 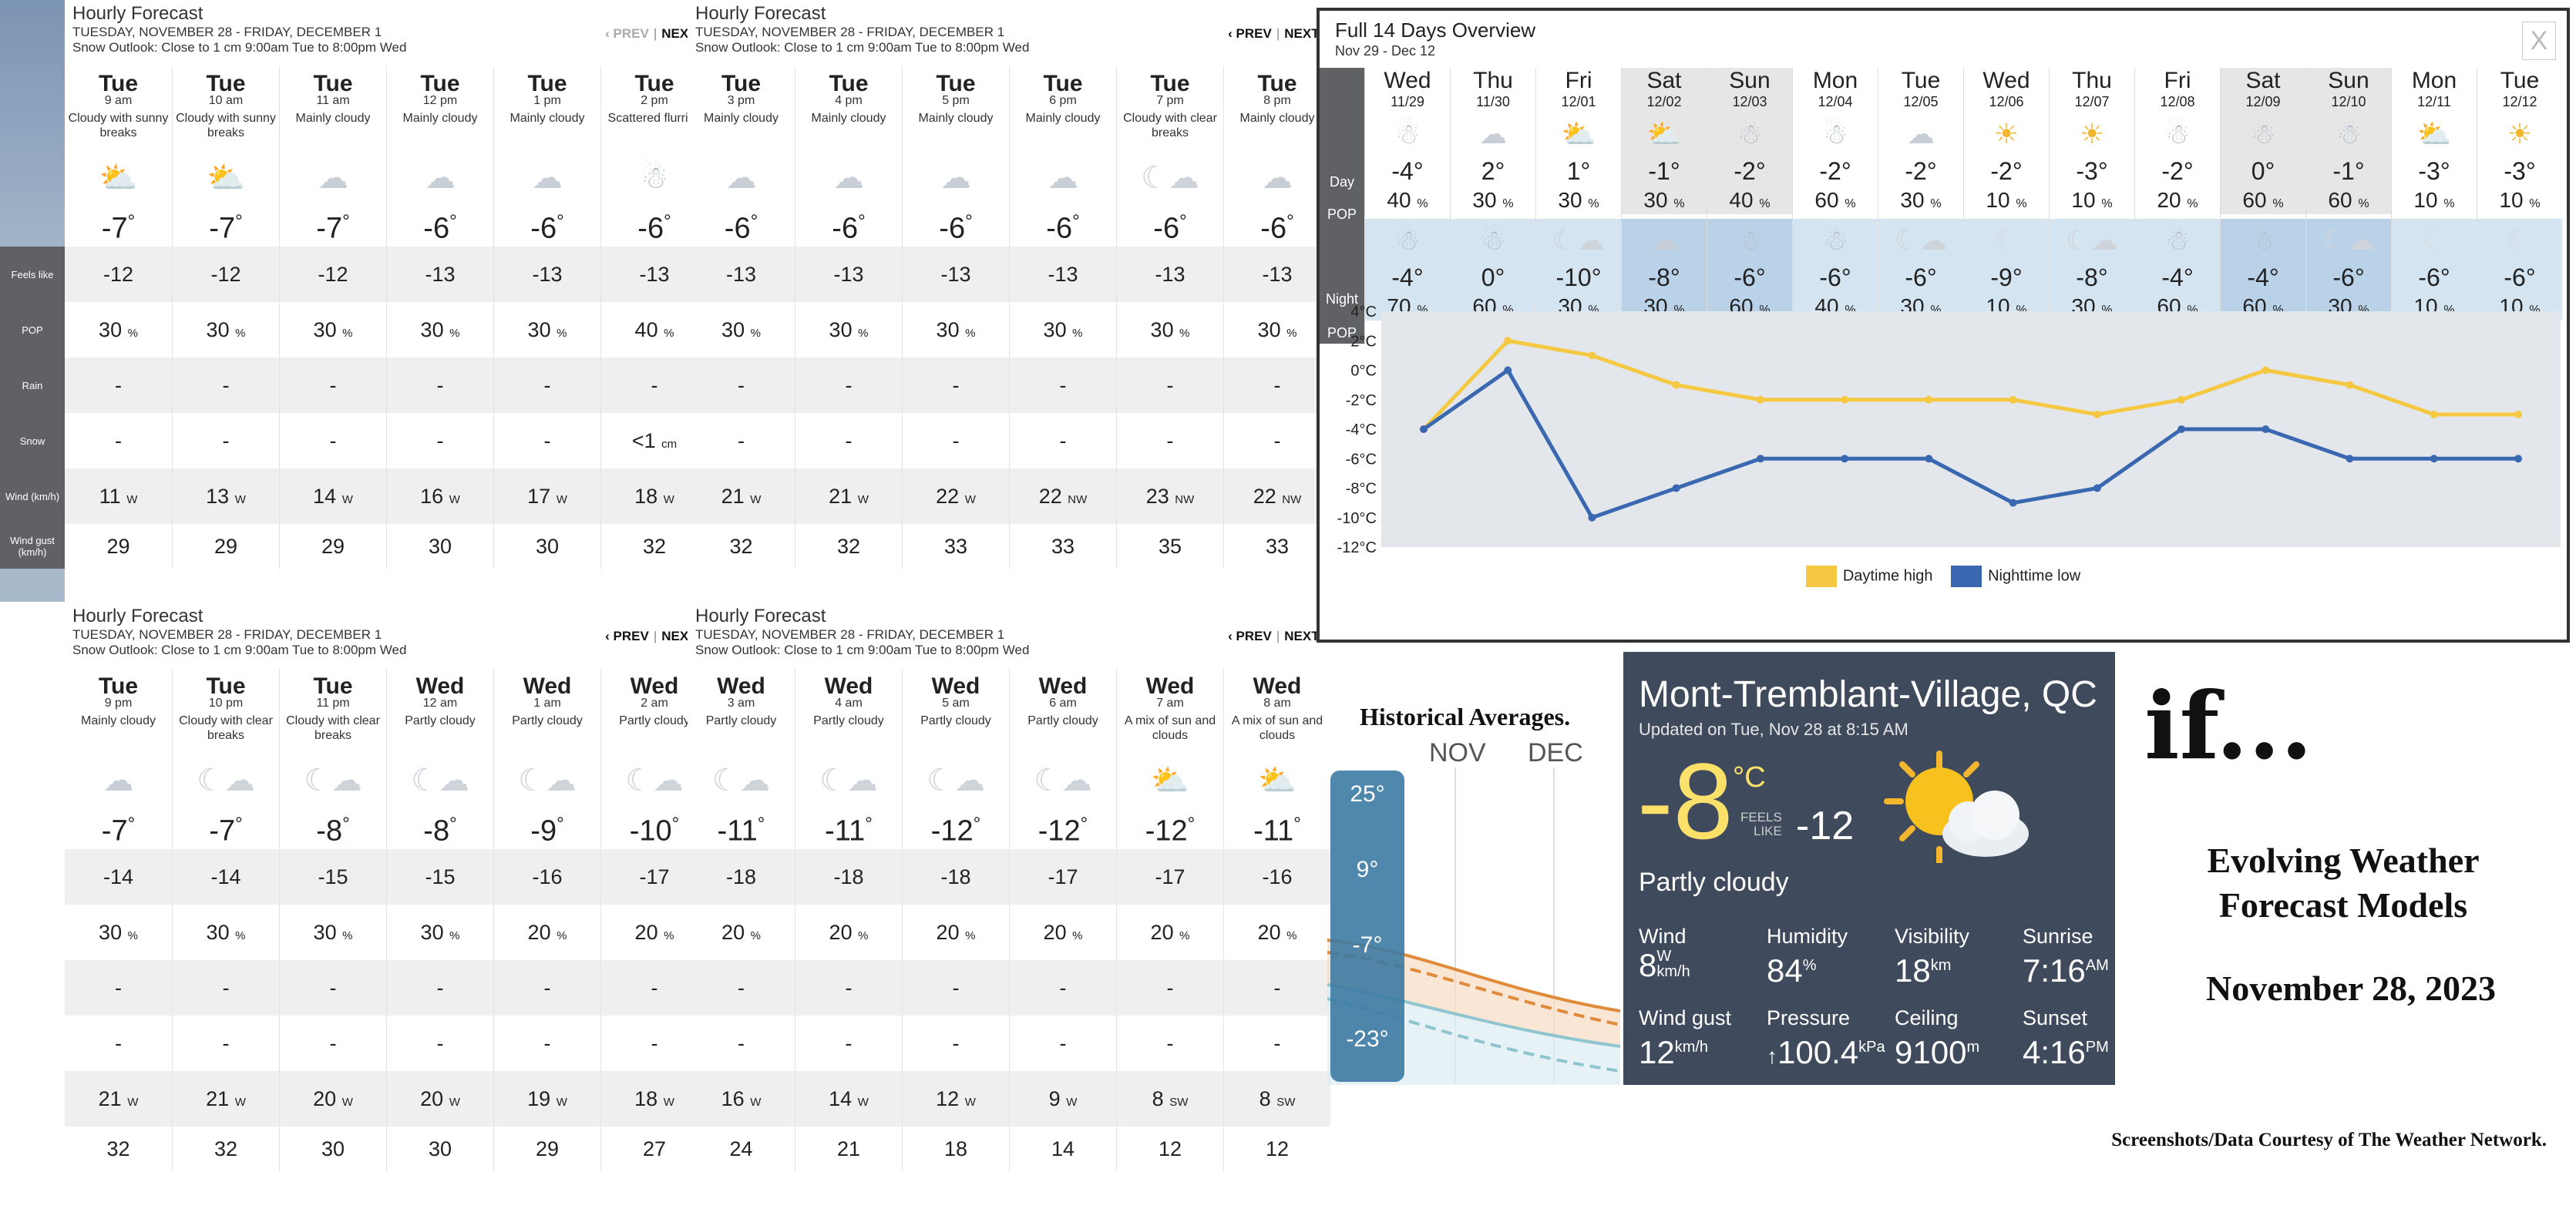 What do you see at coordinates (32, 496) in the screenshot?
I see `row-label-wind: Wind (km/h)` at bounding box center [32, 496].